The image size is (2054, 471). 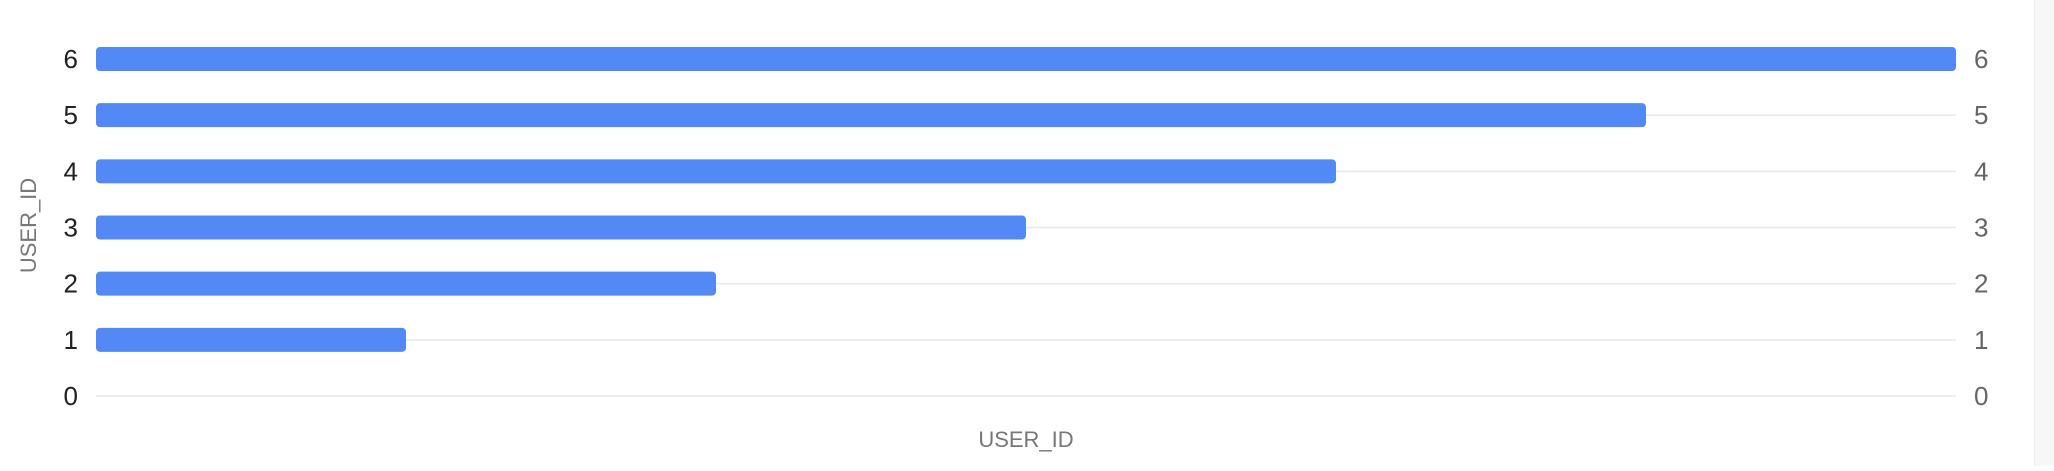 I want to click on secondary-y-tick-label: 1, so click(x=1981, y=340).